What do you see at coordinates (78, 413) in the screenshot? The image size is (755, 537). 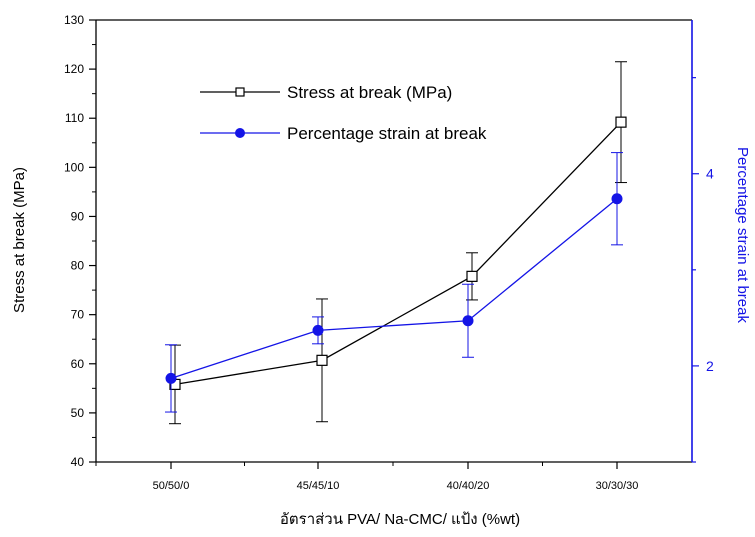 I see `y-left-tick-label: 50` at bounding box center [78, 413].